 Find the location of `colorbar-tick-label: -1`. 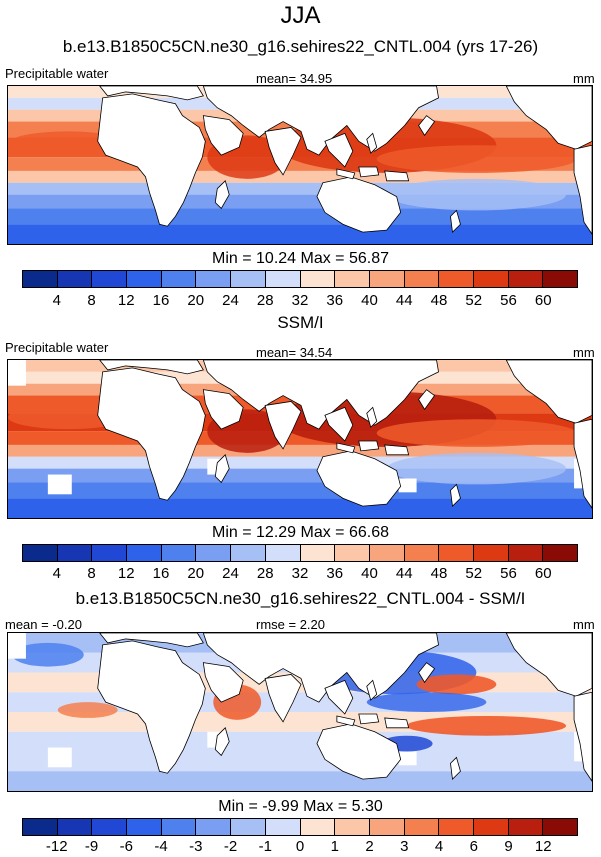

colorbar-tick-label: -1 is located at coordinates (265, 846).